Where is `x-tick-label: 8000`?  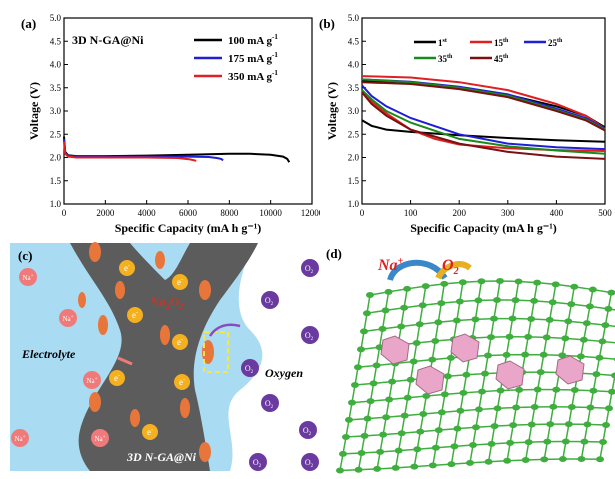 x-tick-label: 8000 is located at coordinates (229, 213).